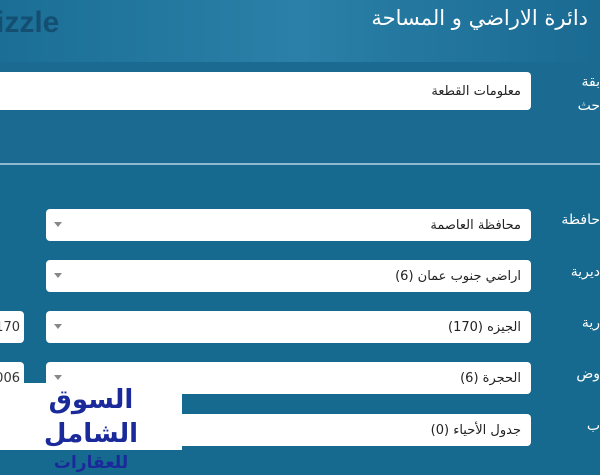  What do you see at coordinates (458, 276) in the screenshot?
I see `directorate-value: اراضي جنوب عمان (6)` at bounding box center [458, 276].